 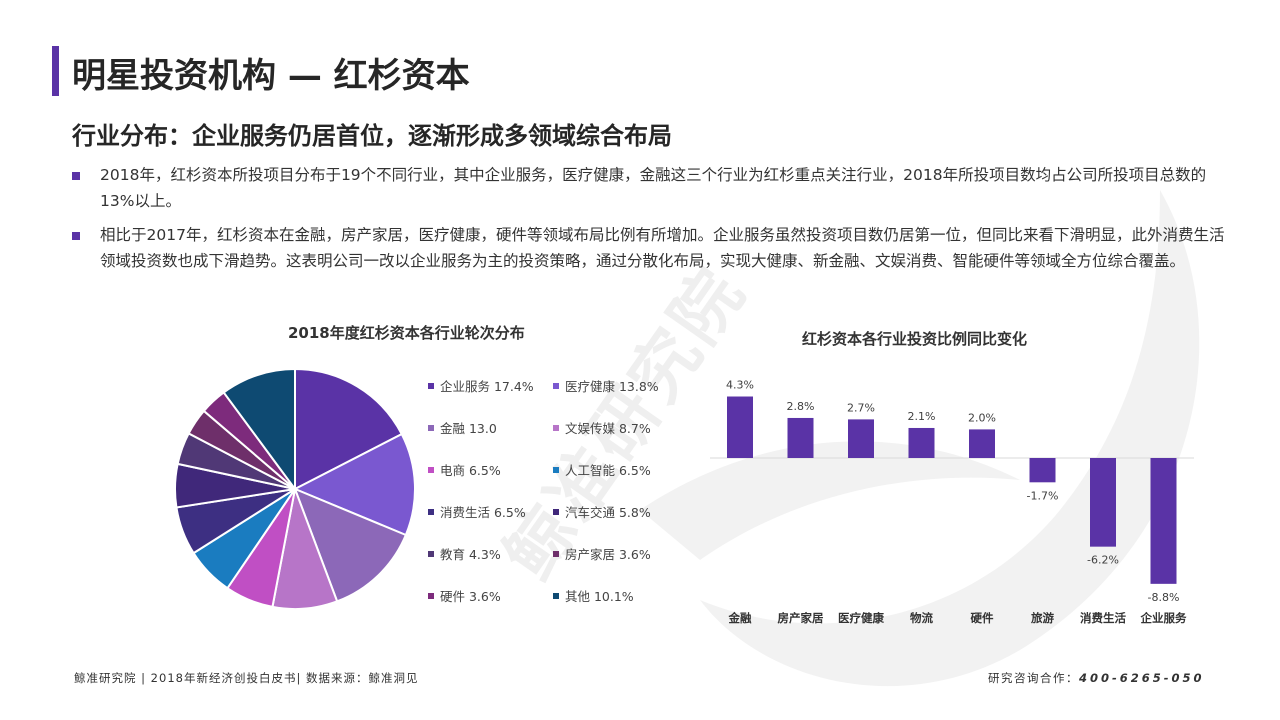 I want to click on bar-category-label: 物流, so click(x=921, y=618).